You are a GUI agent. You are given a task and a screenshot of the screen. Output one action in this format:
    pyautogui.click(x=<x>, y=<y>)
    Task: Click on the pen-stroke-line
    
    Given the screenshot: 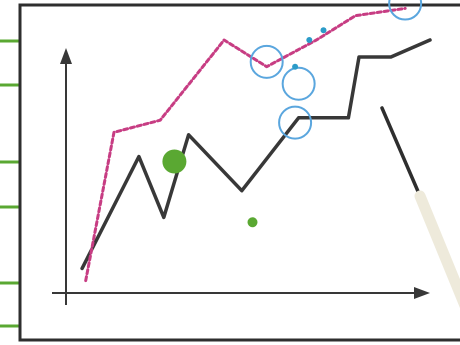 What is the action you would take?
    pyautogui.click(x=401, y=152)
    